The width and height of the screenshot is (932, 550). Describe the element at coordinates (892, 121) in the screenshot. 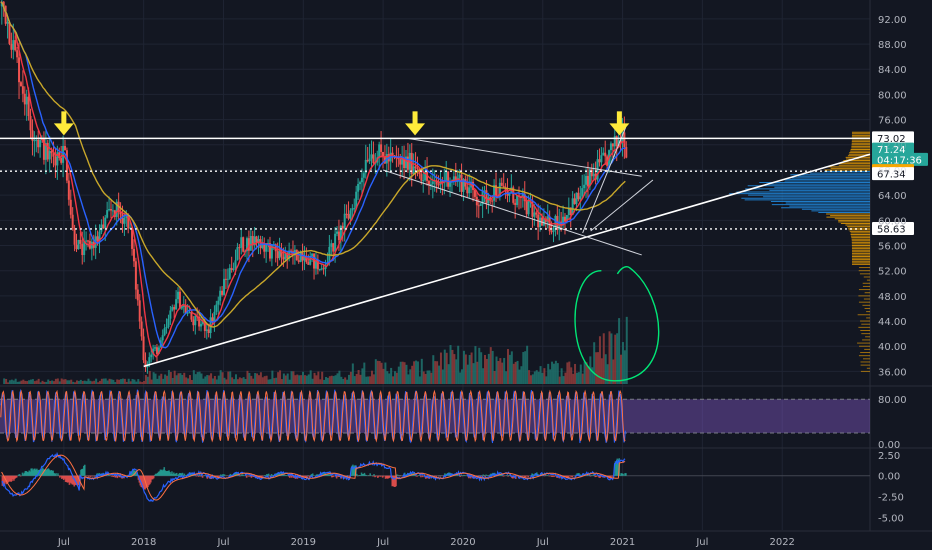

I see `price-tick-label: 76.00` at that location.